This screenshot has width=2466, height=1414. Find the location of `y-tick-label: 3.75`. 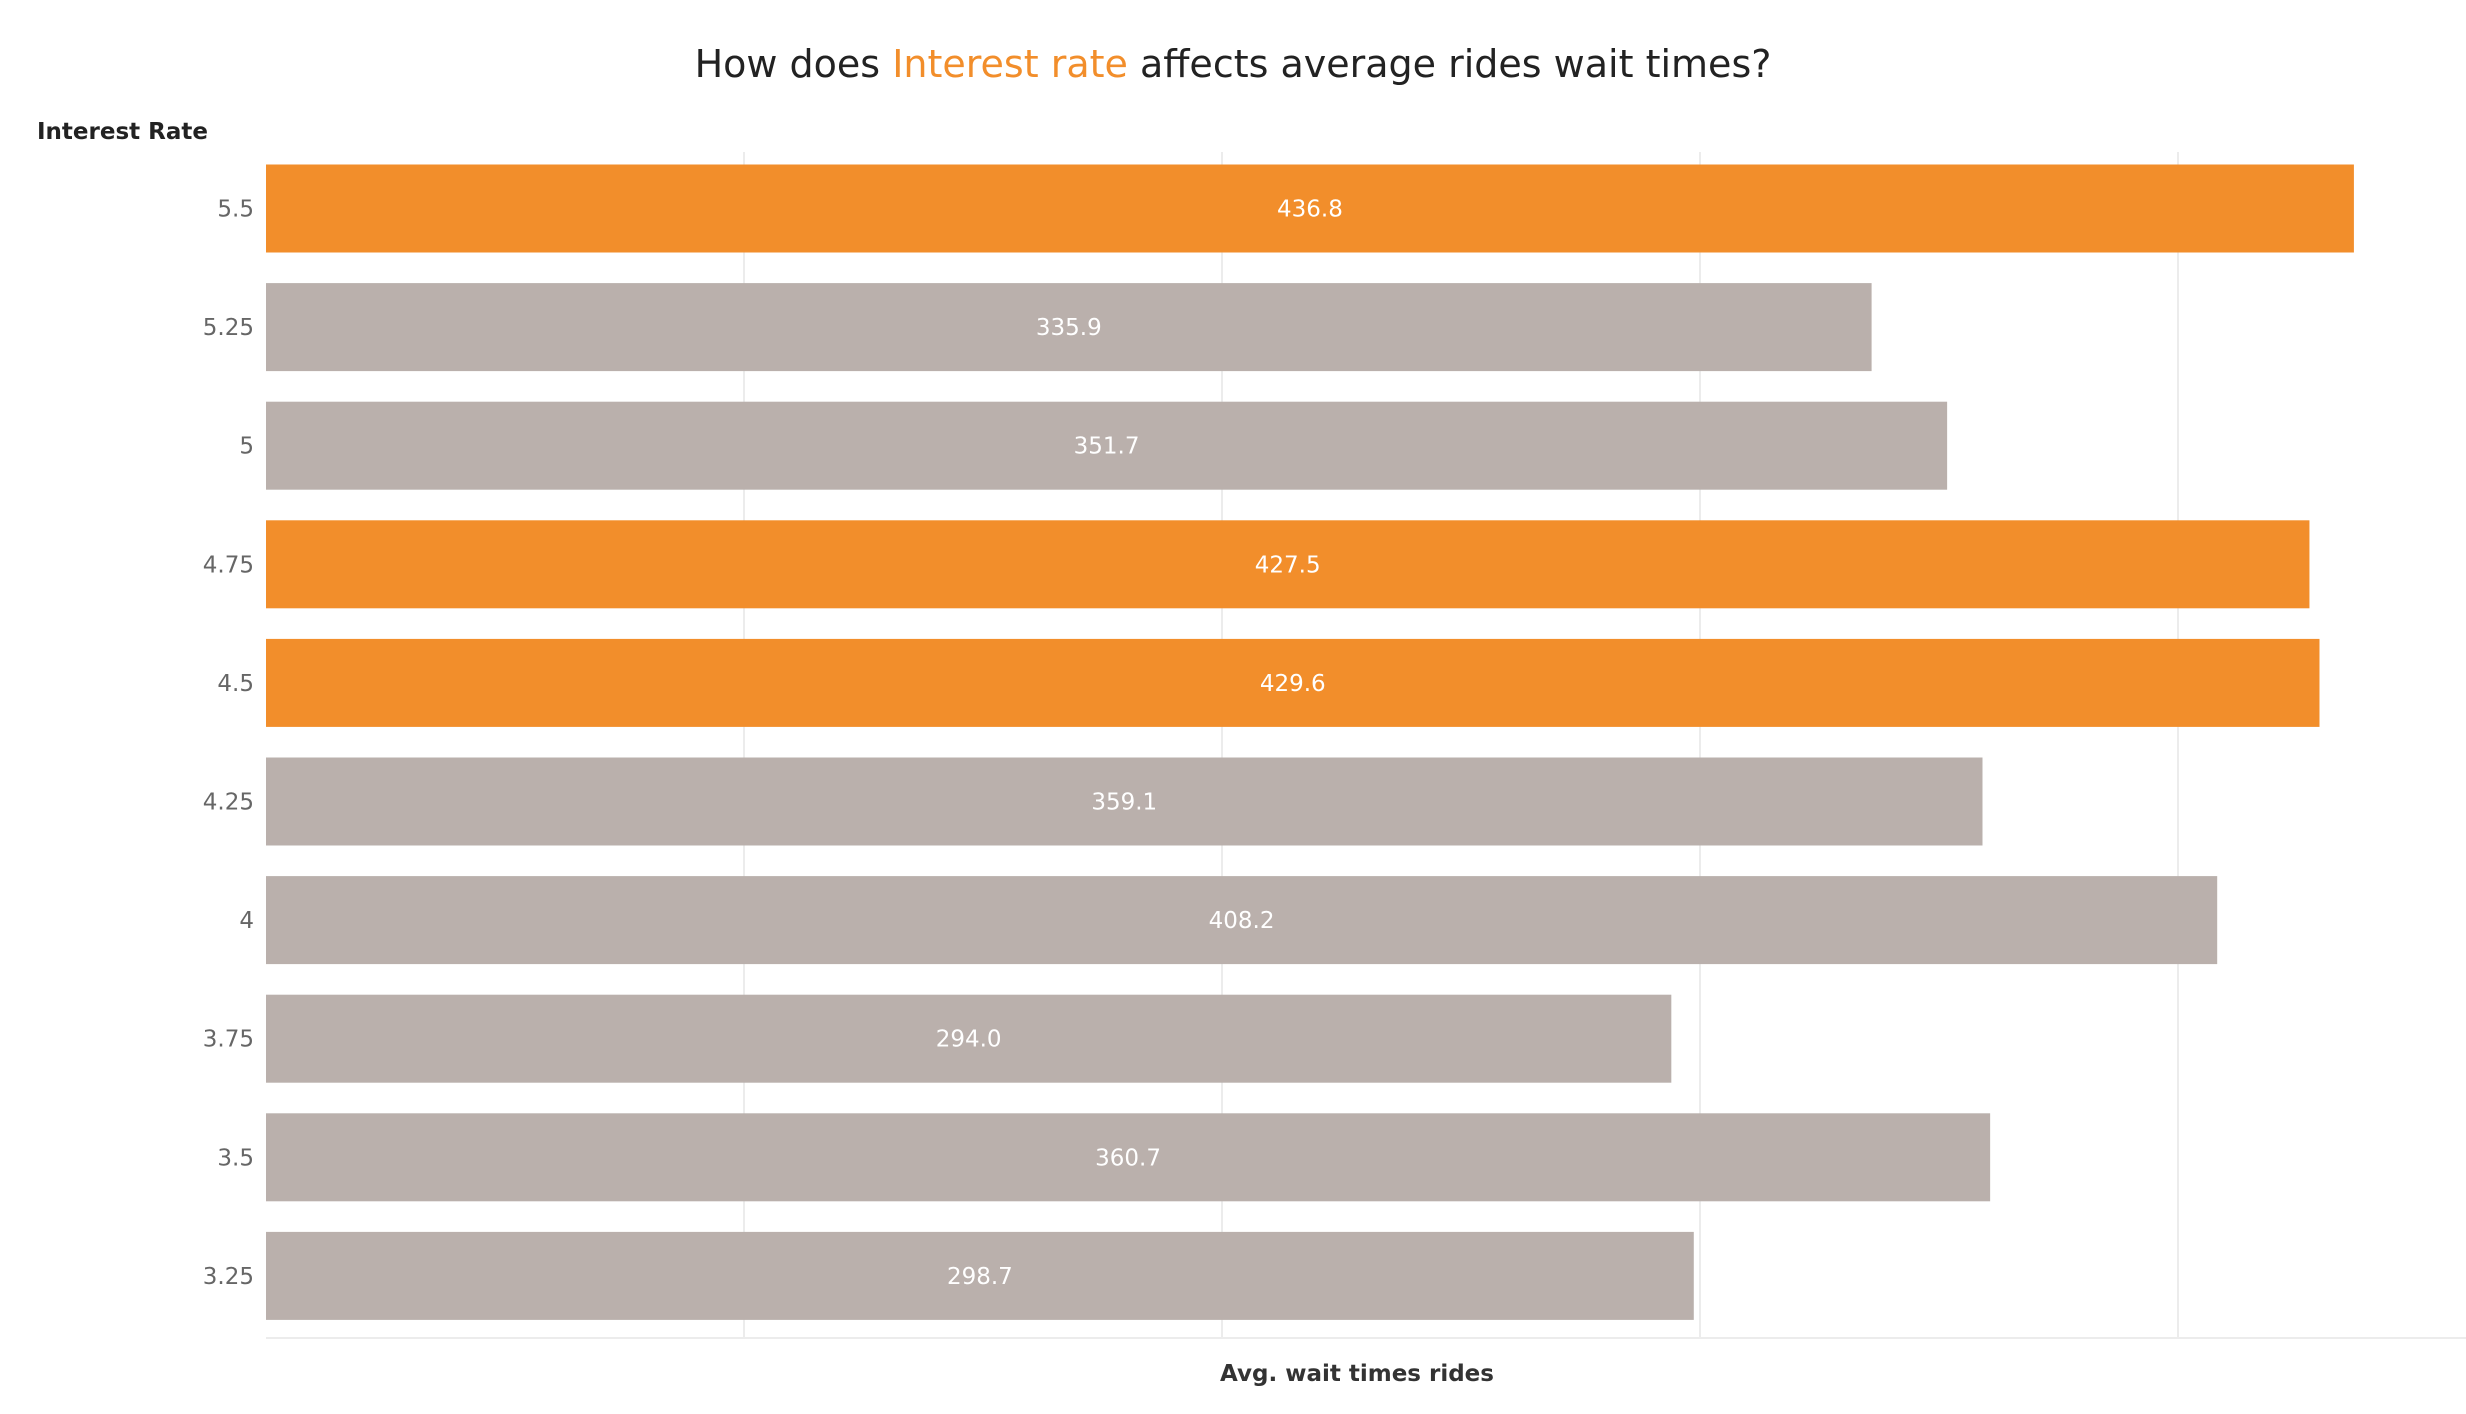

y-tick-label: 3.75 is located at coordinates (228, 1040).